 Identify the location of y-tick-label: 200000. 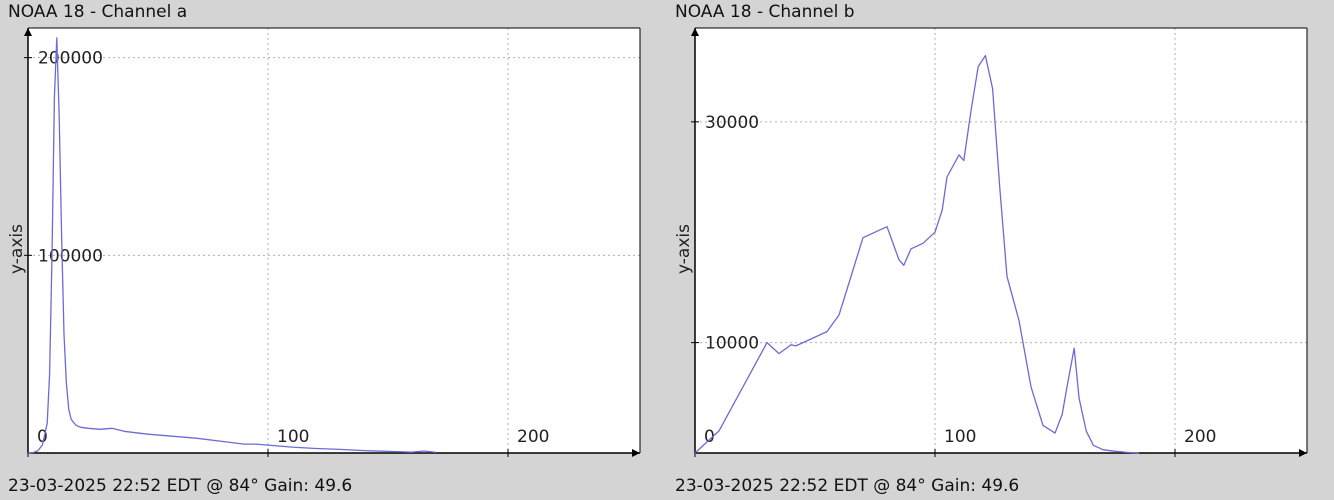
(70, 59).